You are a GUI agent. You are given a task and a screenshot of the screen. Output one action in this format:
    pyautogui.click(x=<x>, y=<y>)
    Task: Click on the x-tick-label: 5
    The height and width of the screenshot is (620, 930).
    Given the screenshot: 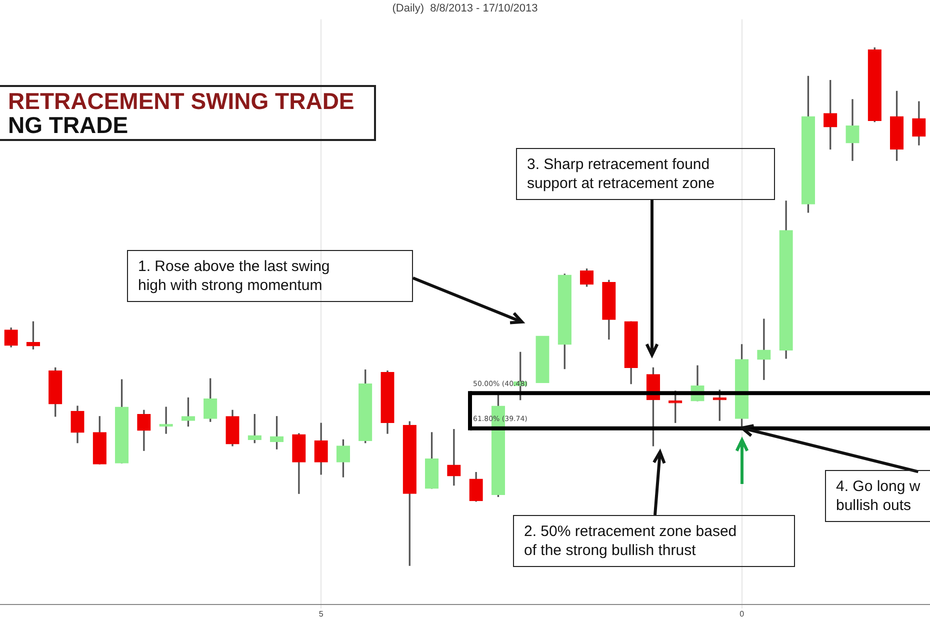 What is the action you would take?
    pyautogui.click(x=321, y=613)
    